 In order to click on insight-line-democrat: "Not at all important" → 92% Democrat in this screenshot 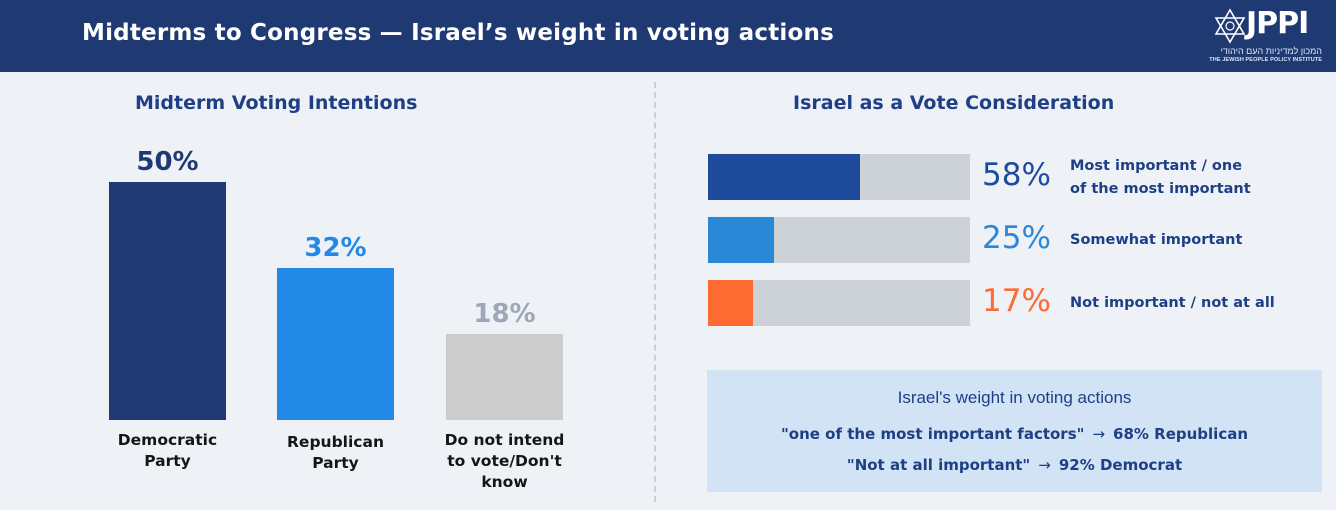, I will do `click(1014, 465)`.